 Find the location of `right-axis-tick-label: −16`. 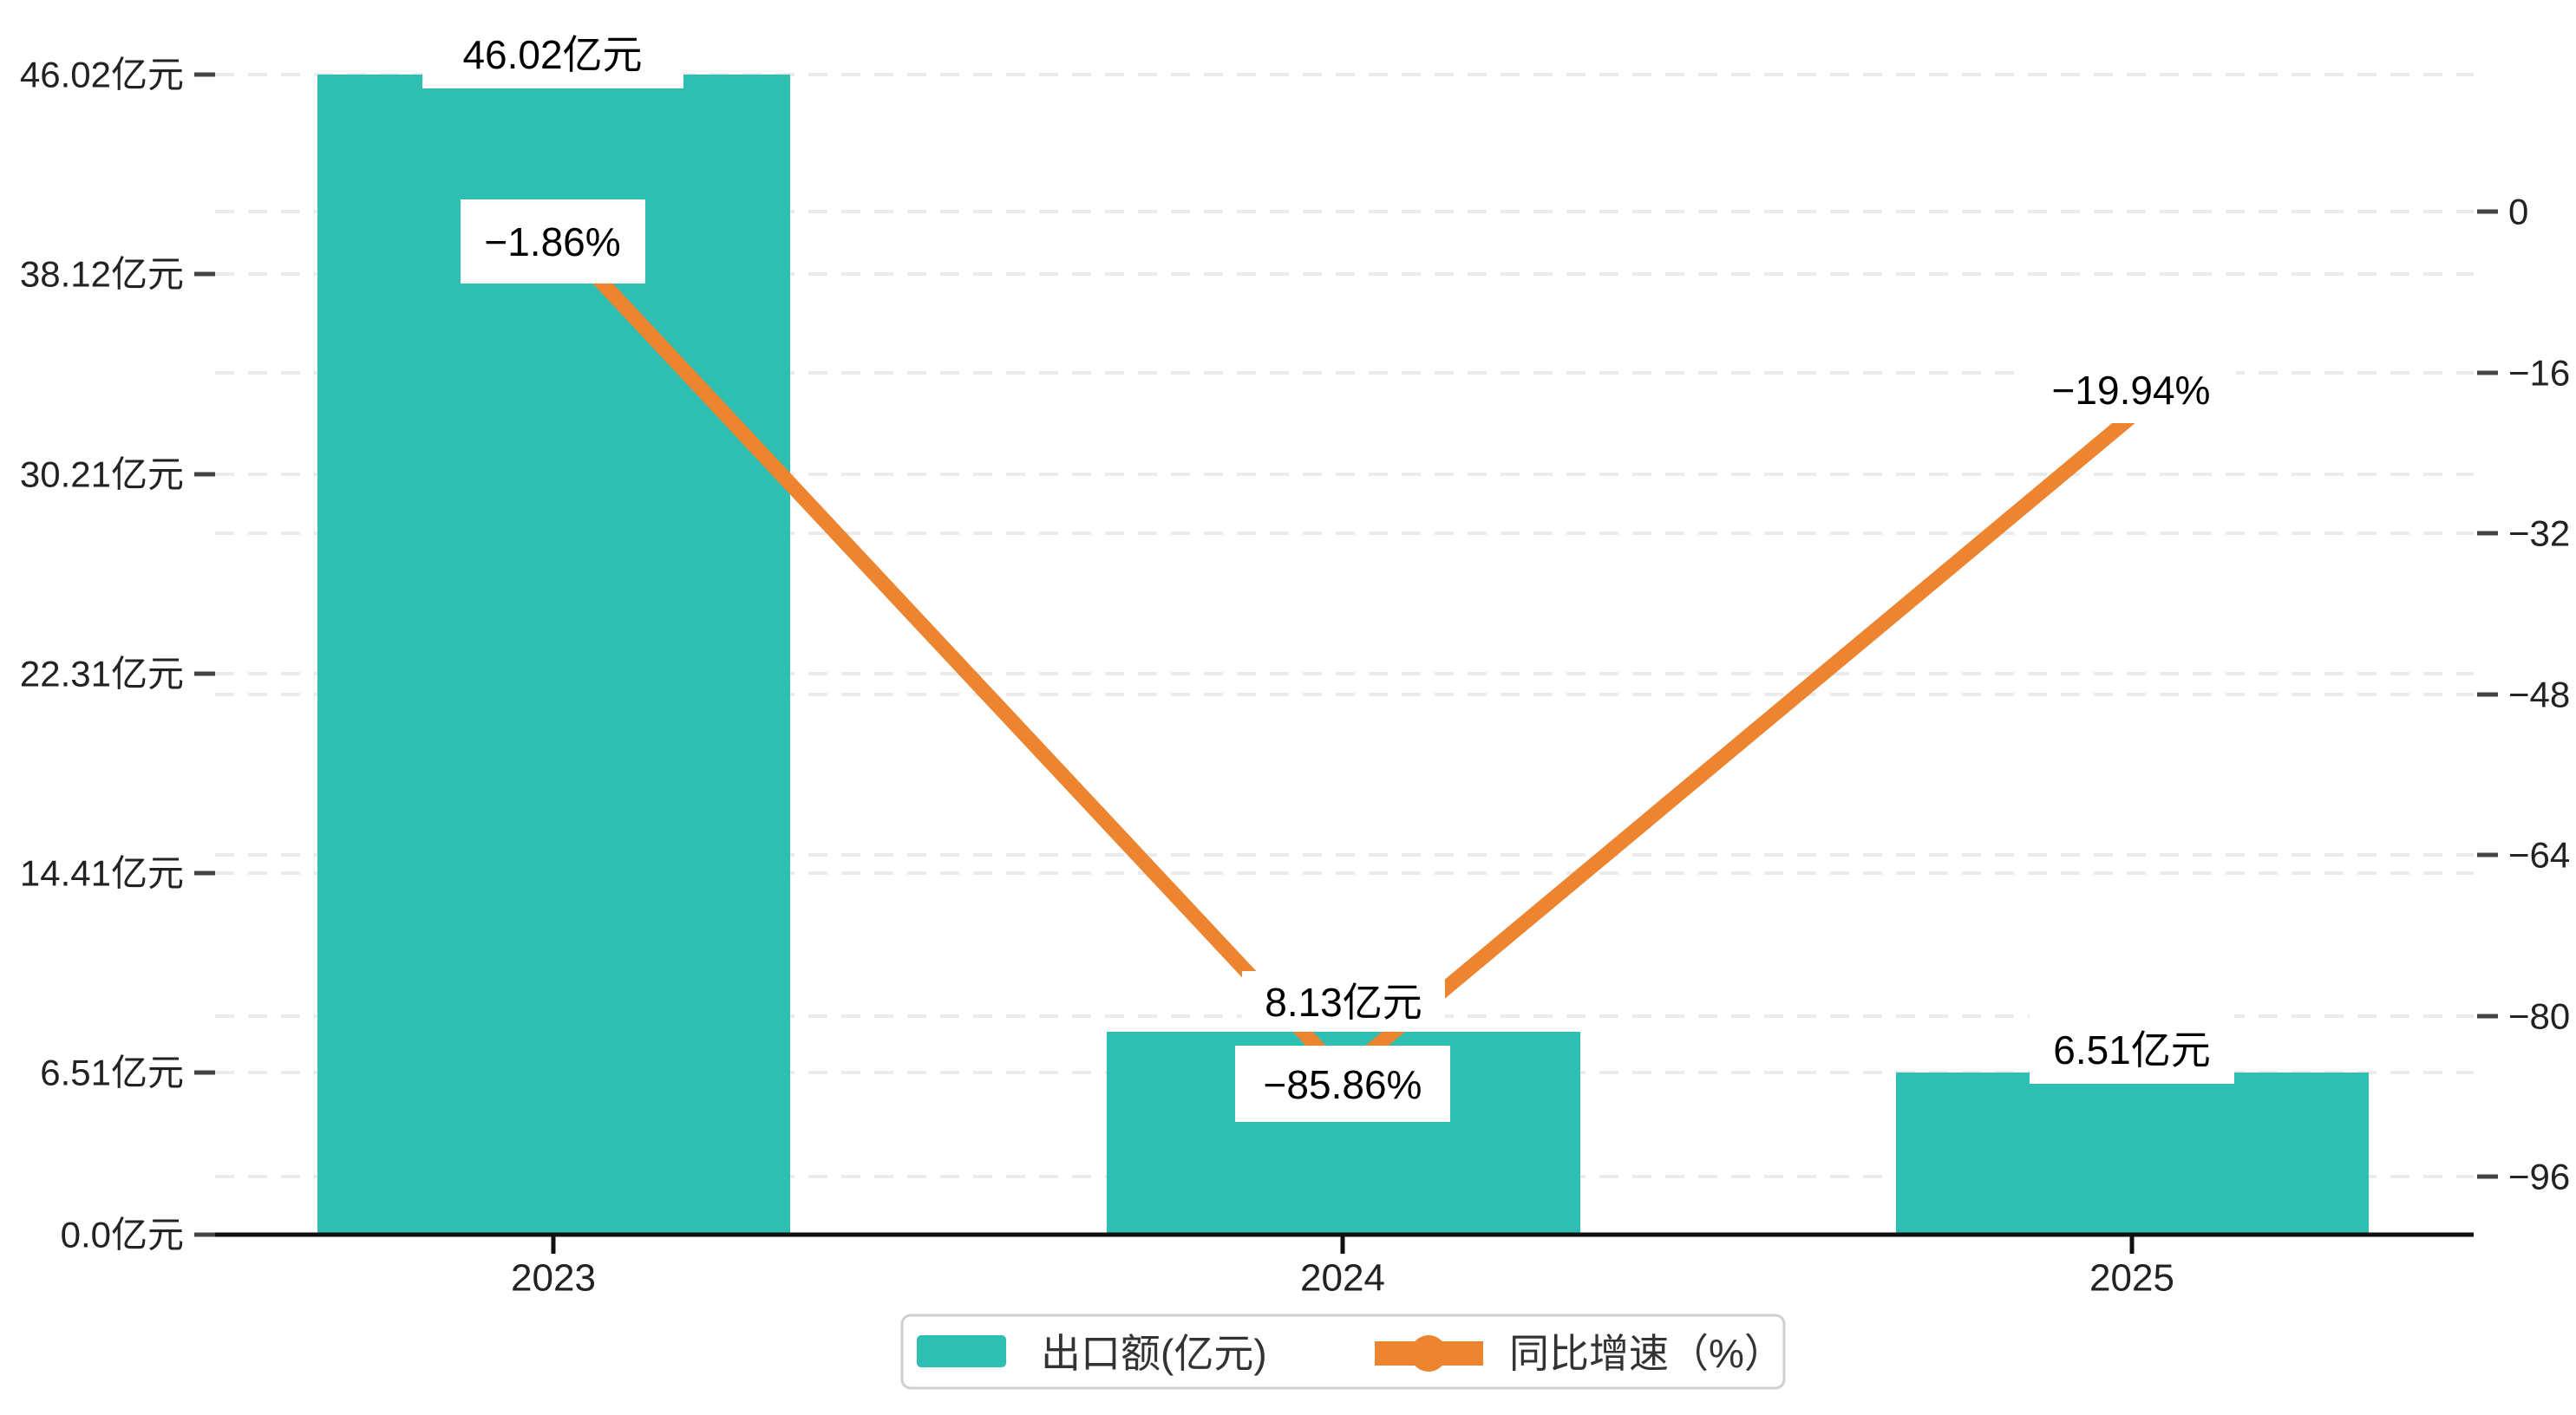

right-axis-tick-label: −16 is located at coordinates (2539, 373).